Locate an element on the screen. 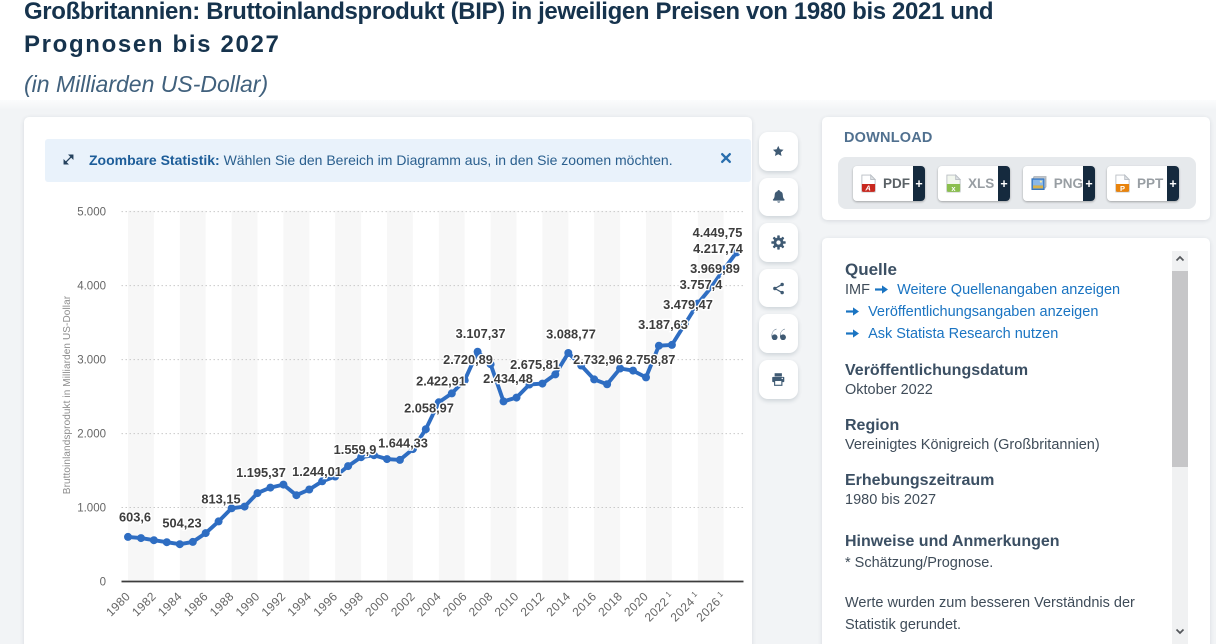 Image resolution: width=1216 pixels, height=644 pixels. svg-text: 1986 is located at coordinates (196, 604).